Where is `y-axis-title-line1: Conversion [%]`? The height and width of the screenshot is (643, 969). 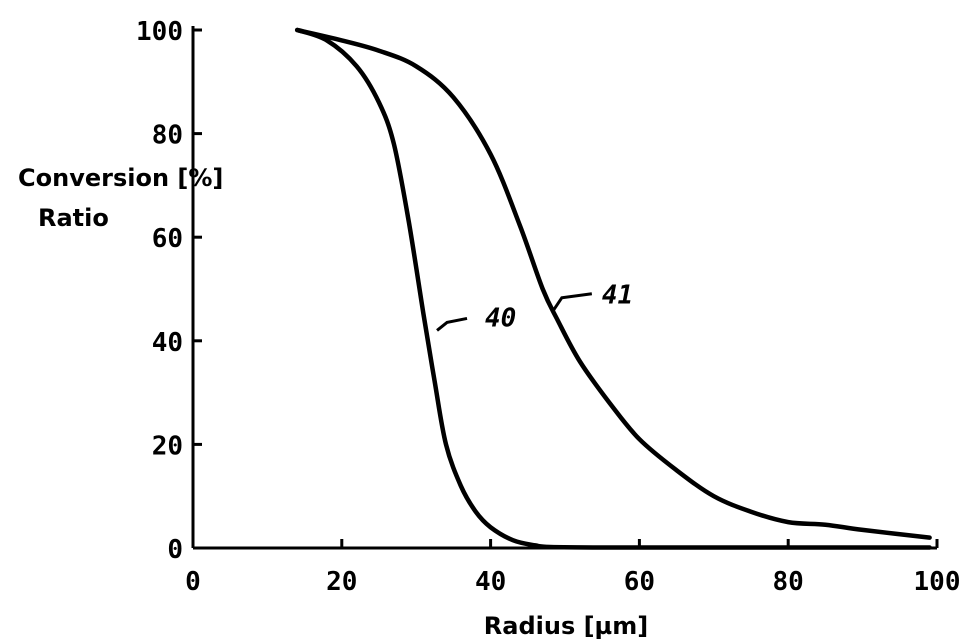
y-axis-title-line1: Conversion [%] is located at coordinates (120, 178).